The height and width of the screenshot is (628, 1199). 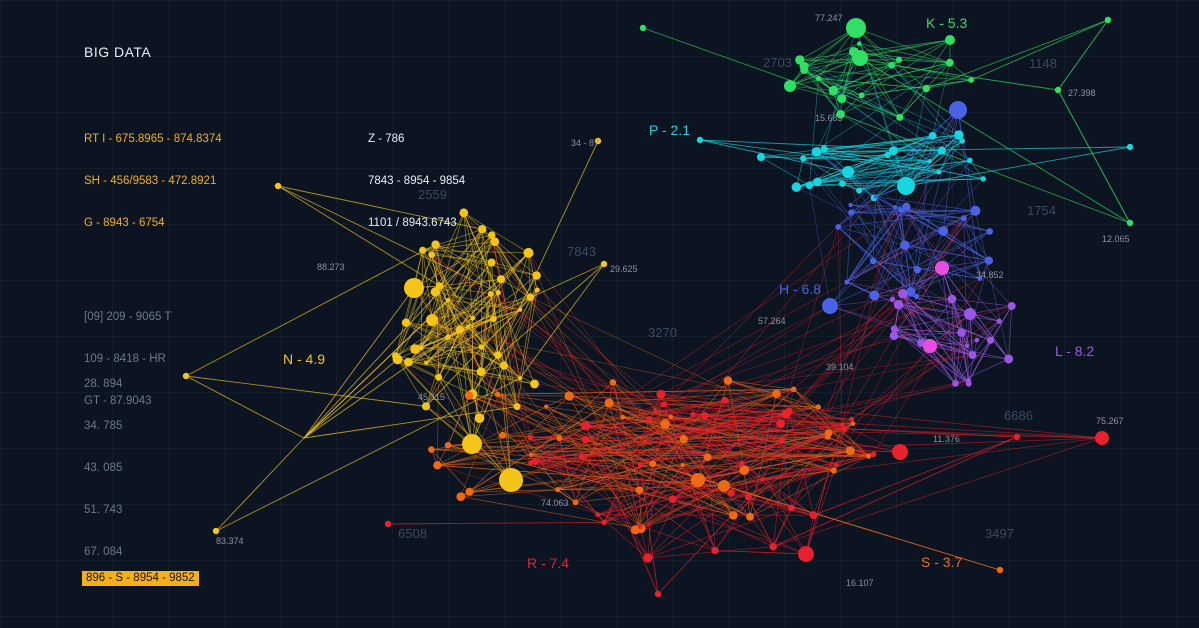 What do you see at coordinates (700, 140) in the screenshot?
I see `outlier-node` at bounding box center [700, 140].